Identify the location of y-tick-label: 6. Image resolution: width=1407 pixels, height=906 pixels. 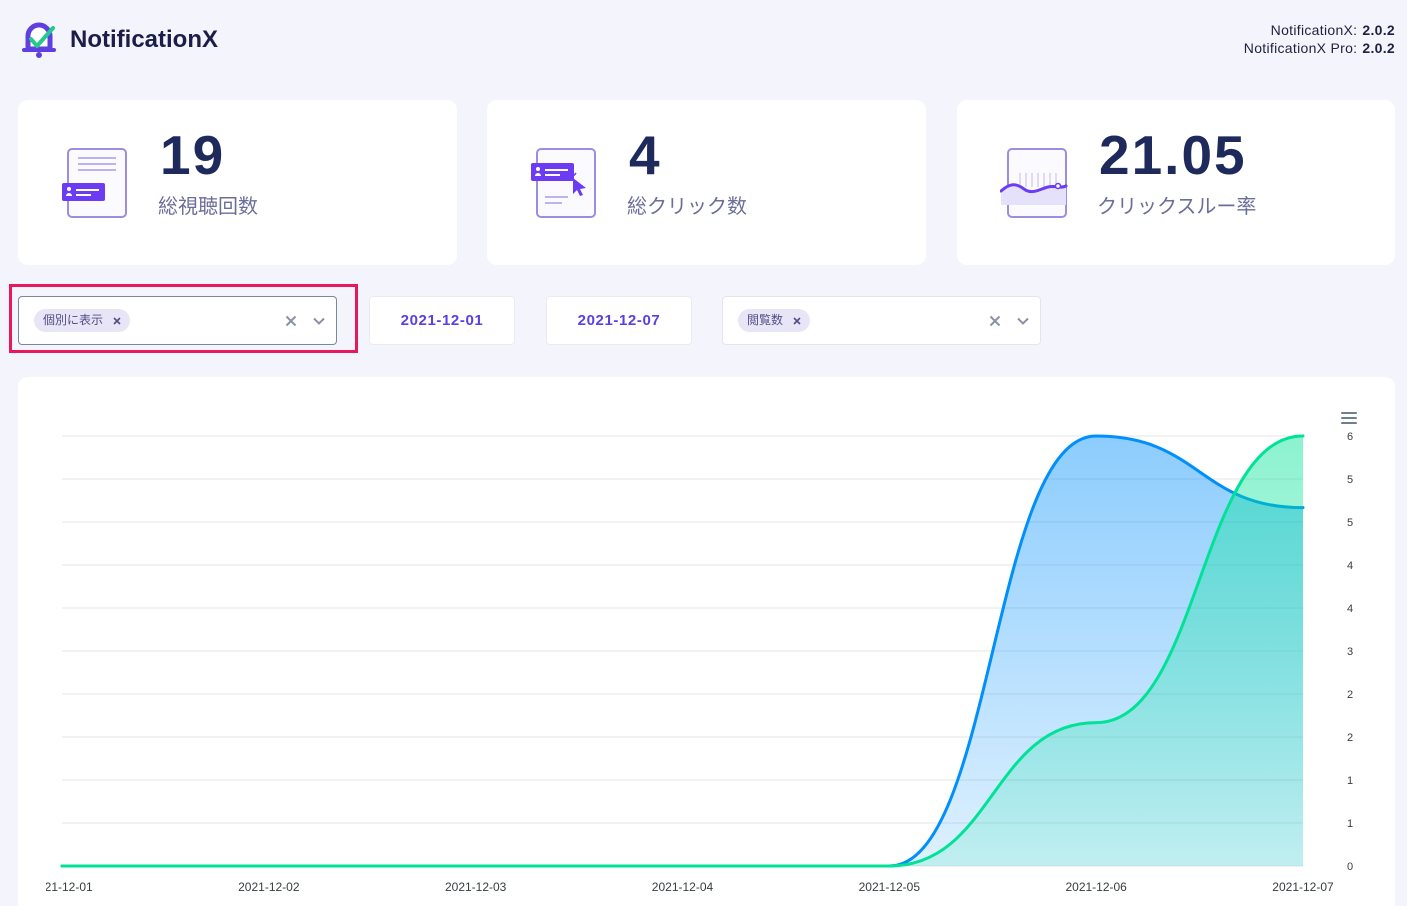
(1350, 437).